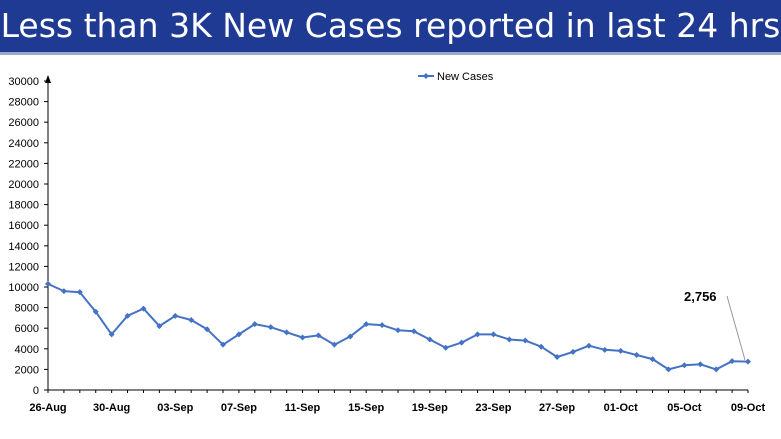 The image size is (781, 439). What do you see at coordinates (23, 103) in the screenshot?
I see `y-tick-label: 28000` at bounding box center [23, 103].